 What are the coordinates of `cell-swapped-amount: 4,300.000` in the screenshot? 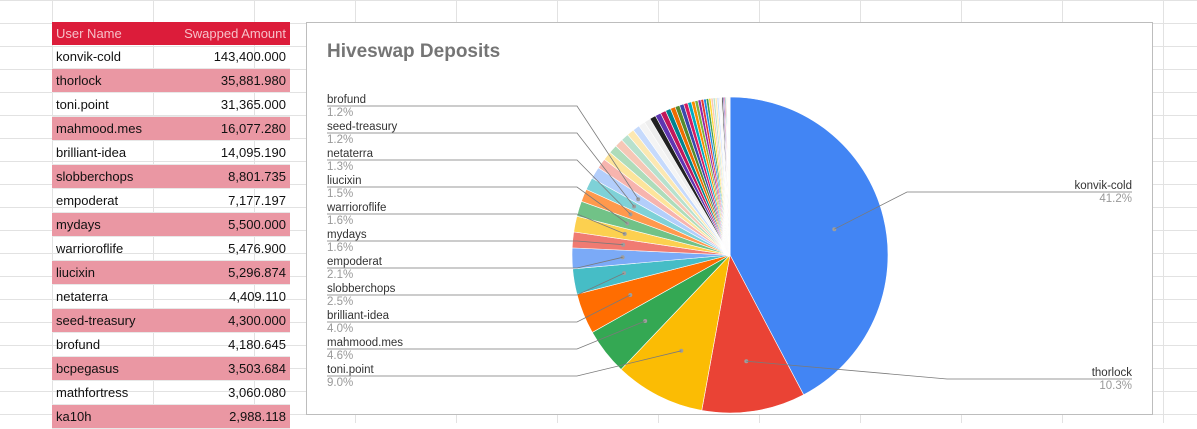 It's located at (226, 321).